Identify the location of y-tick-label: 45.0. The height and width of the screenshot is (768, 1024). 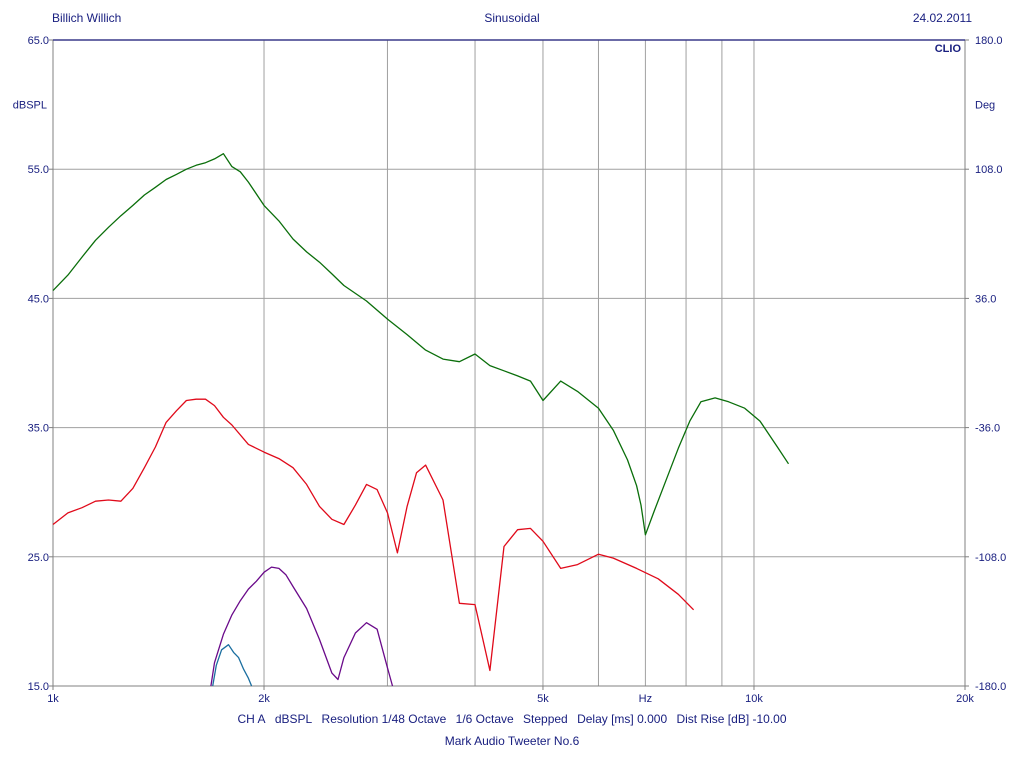
(38, 299).